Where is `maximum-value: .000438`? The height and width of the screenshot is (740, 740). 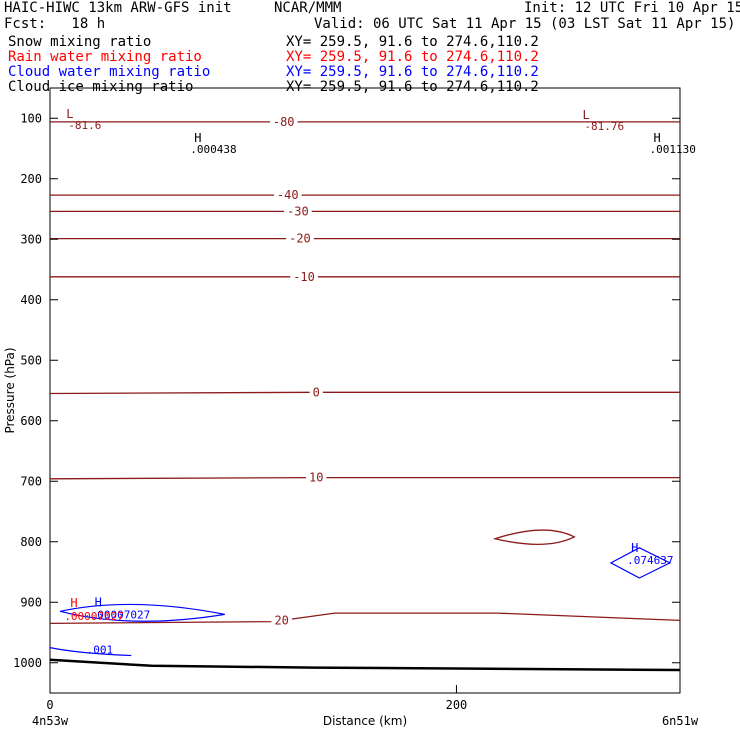
maximum-value: .000438 is located at coordinates (213, 149).